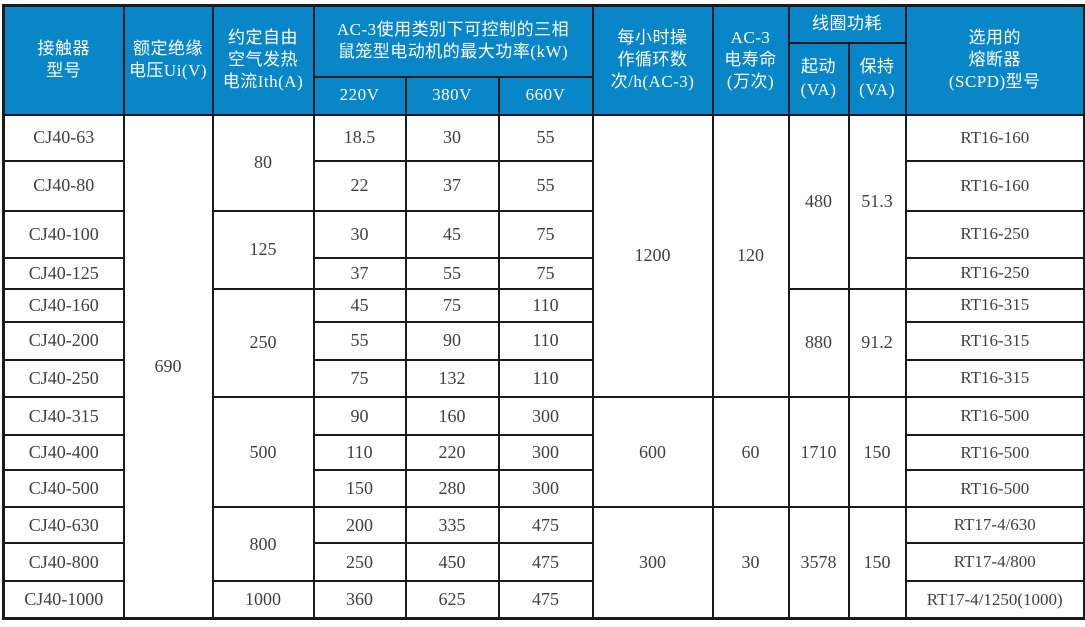 This screenshot has width=1085, height=627. What do you see at coordinates (359, 562) in the screenshot?
I see `power-220v-cell: 250` at bounding box center [359, 562].